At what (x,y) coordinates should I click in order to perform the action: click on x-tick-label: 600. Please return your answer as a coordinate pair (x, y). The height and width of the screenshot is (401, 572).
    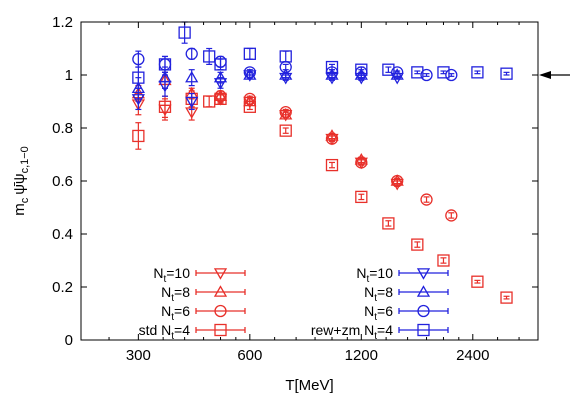
    Looking at the image, I should click on (249, 355).